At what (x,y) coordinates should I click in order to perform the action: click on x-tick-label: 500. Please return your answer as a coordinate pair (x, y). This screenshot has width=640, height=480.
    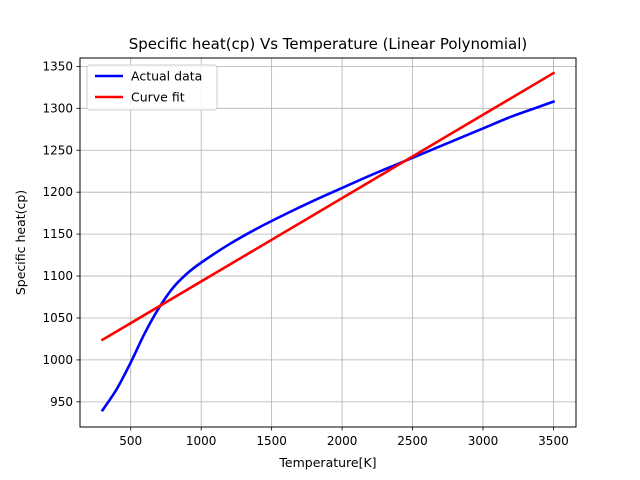
    Looking at the image, I should click on (130, 441).